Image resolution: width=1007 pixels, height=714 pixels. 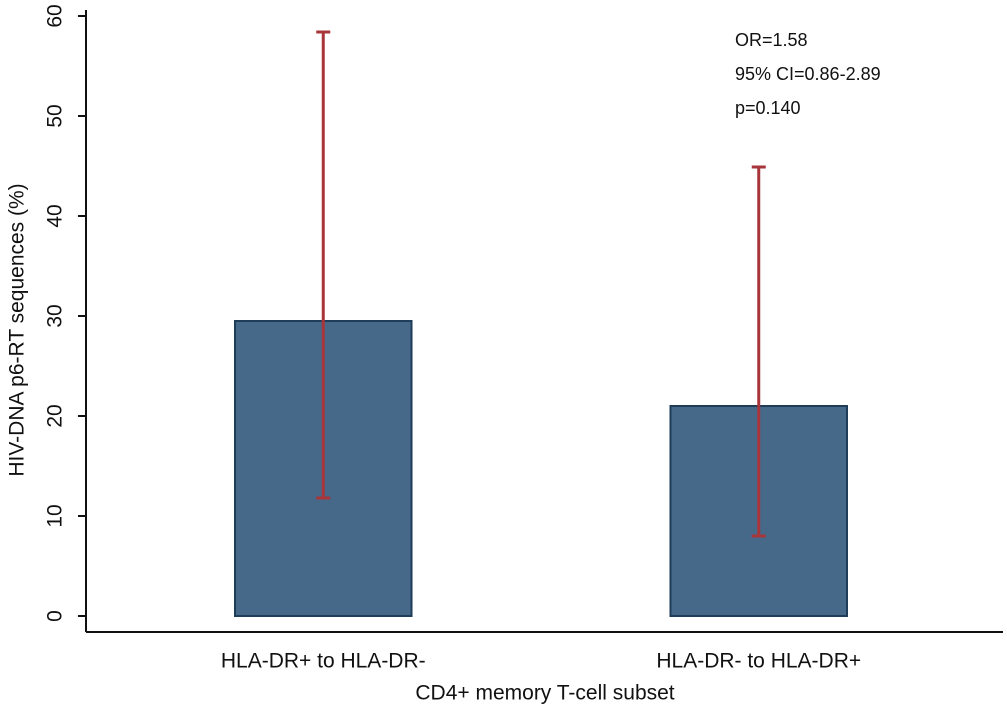 What do you see at coordinates (55, 15) in the screenshot?
I see `y-tick-label: 60` at bounding box center [55, 15].